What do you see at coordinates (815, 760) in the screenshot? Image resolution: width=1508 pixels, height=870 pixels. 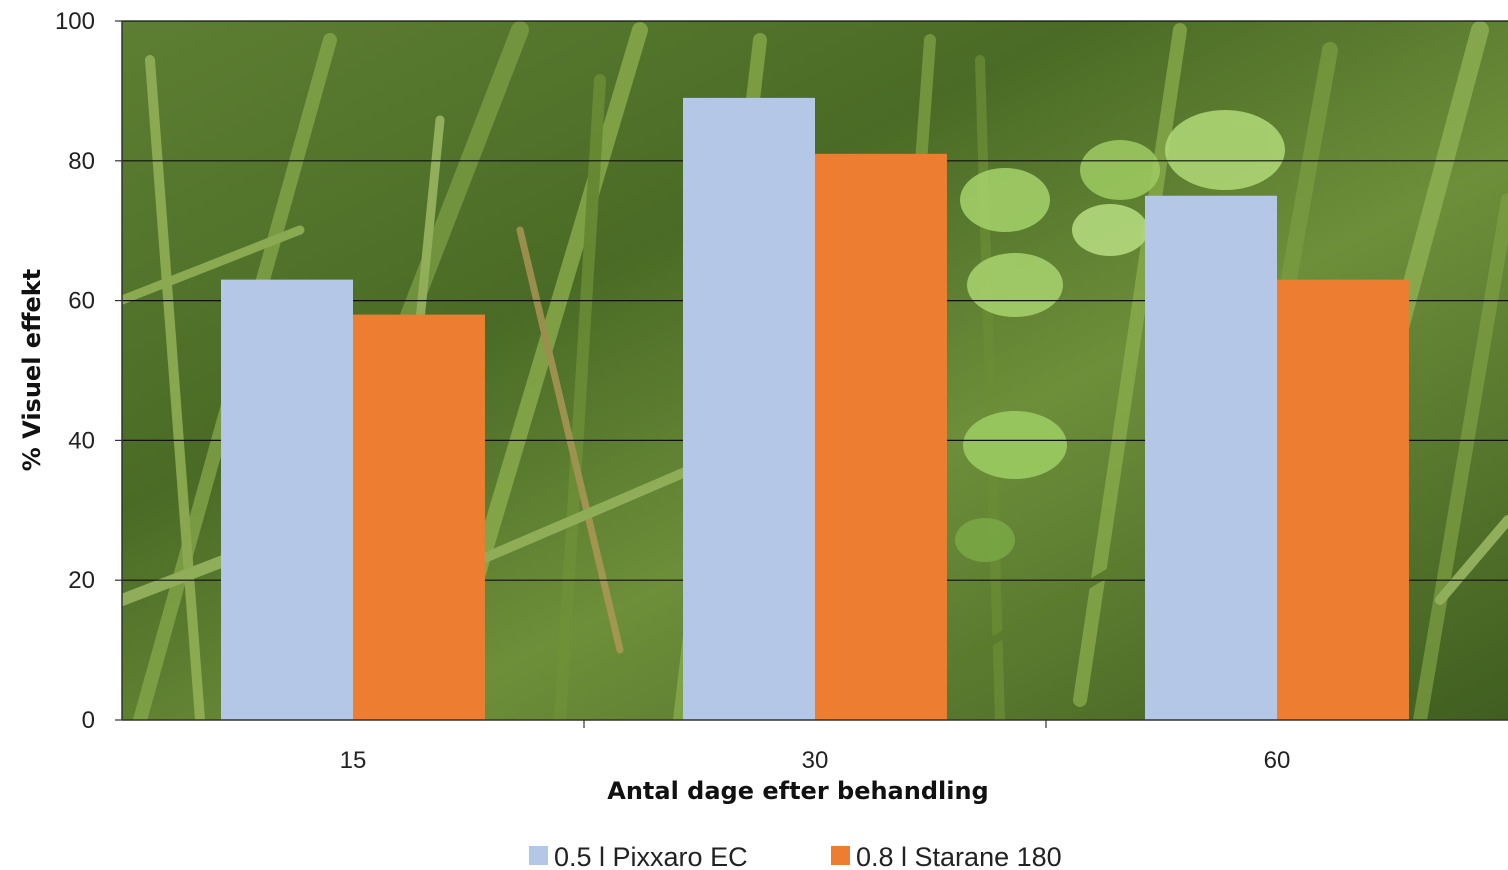 I see `x-tick-label: 30` at bounding box center [815, 760].